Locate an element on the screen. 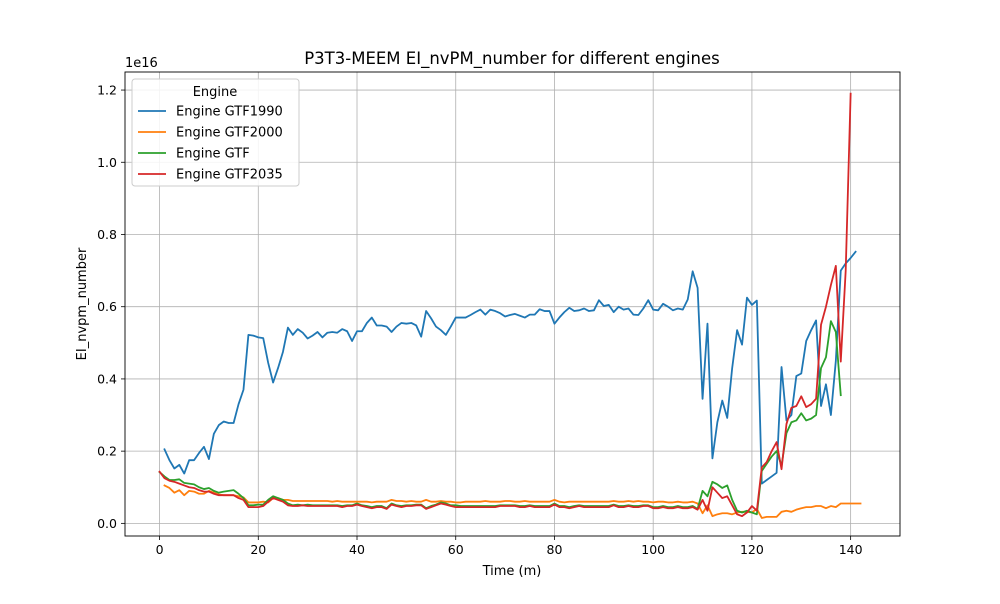  legend-entry-label: Engine GTF2035 is located at coordinates (229, 175).